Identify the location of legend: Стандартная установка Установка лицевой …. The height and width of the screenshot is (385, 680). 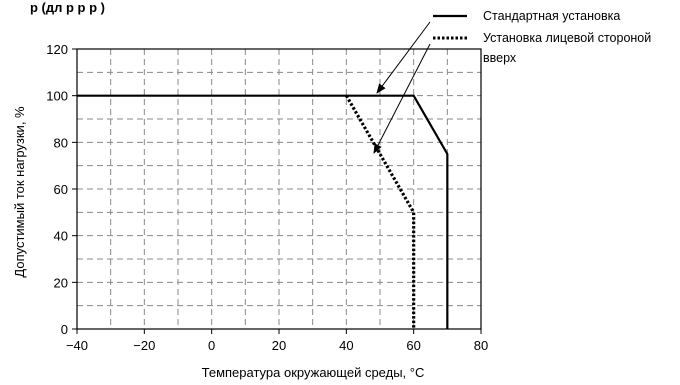
(542, 37).